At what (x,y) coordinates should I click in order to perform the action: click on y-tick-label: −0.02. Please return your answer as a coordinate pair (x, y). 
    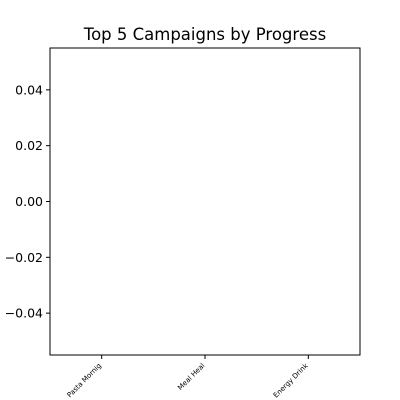
    Looking at the image, I should click on (24, 257).